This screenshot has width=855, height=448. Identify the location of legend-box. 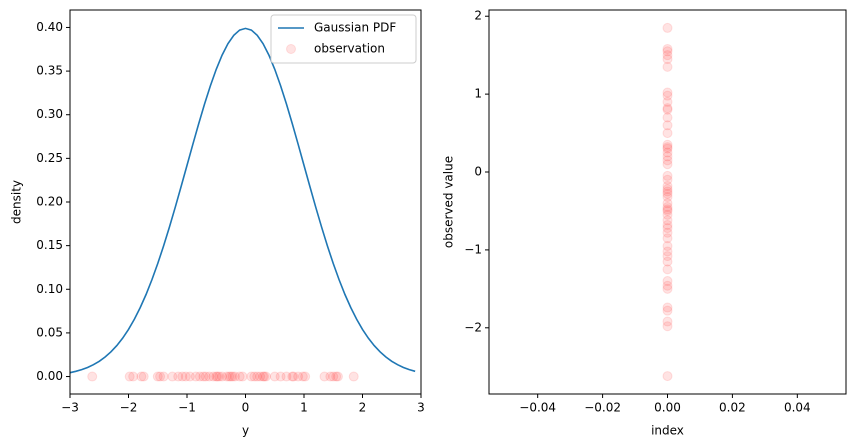
(343, 39).